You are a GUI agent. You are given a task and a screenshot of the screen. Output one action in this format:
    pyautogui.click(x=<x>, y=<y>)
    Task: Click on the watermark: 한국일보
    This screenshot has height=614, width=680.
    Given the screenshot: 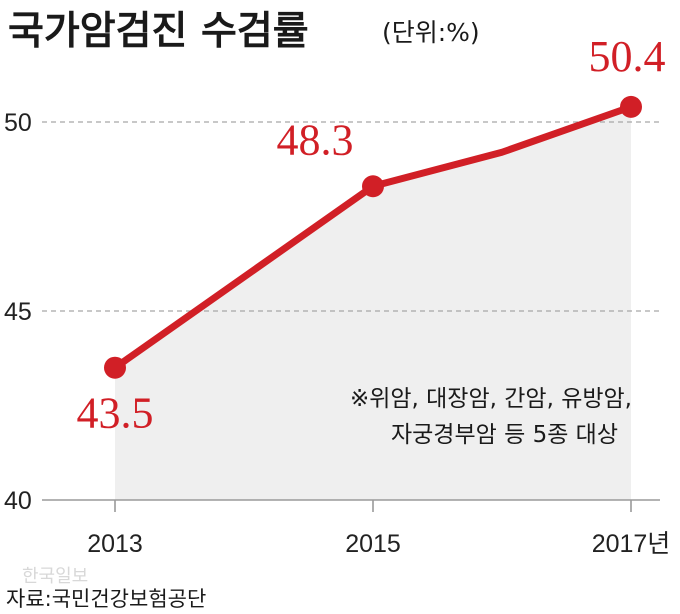 What is the action you would take?
    pyautogui.click(x=55, y=576)
    